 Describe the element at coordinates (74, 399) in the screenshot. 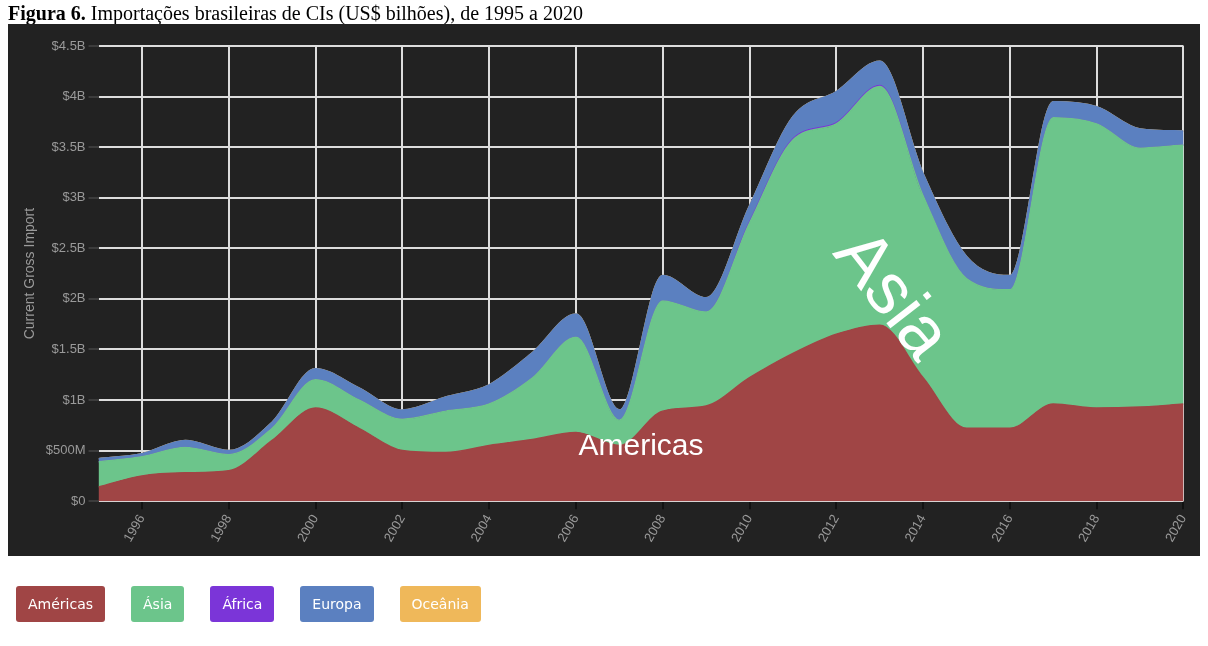

I see `y-tick-label: $1B` at that location.